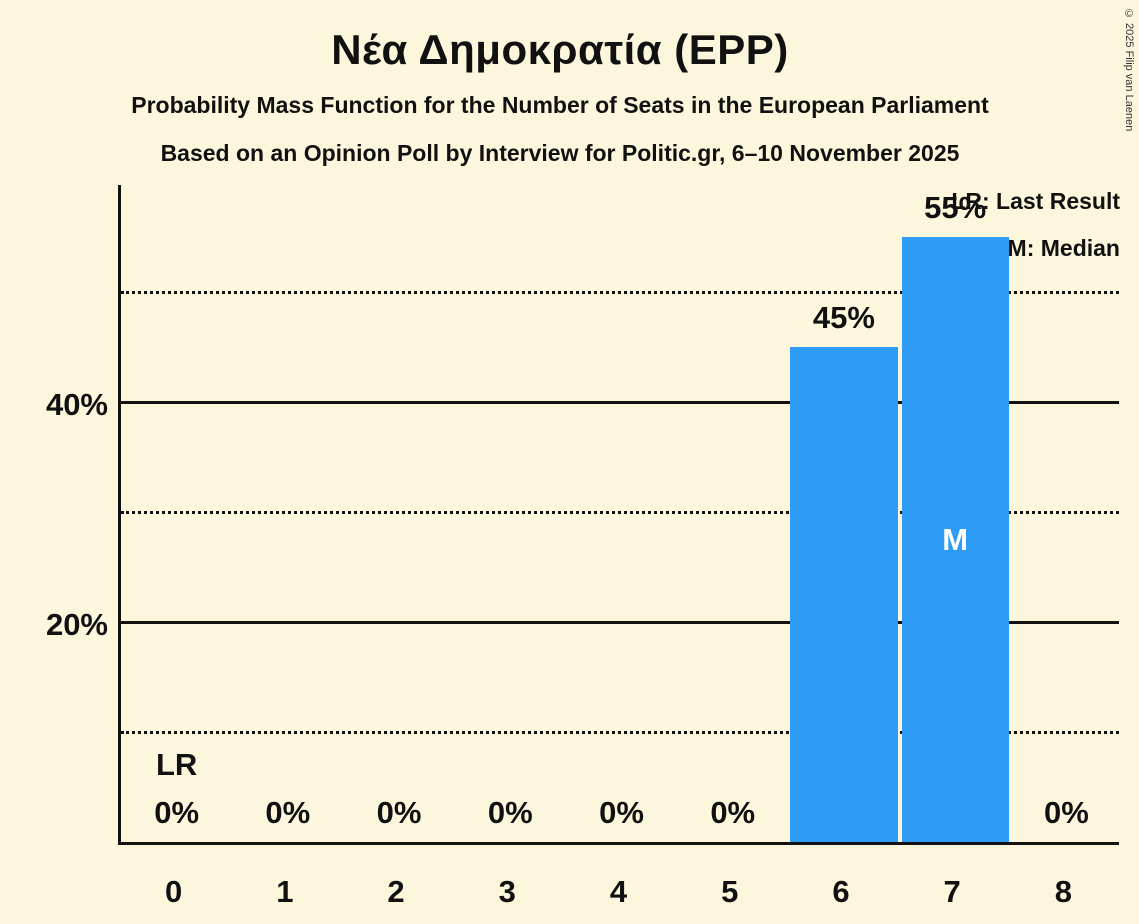 The image size is (1139, 924). I want to click on x-axis-tick-labels: 0 1 2 3 4 5 6 7 8, so click(618, 892).